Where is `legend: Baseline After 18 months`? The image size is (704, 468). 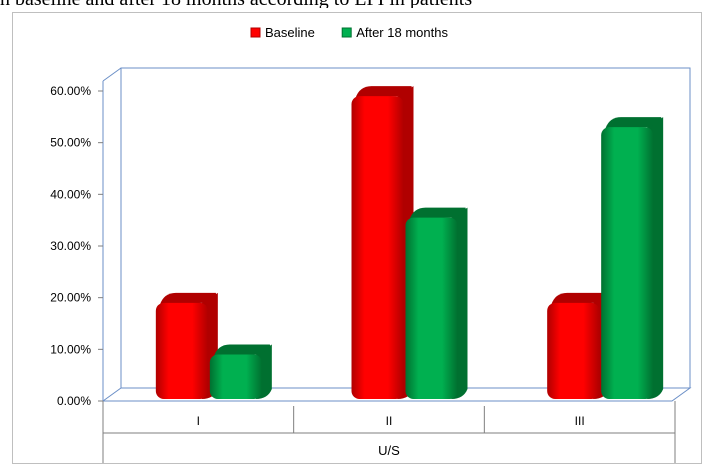
legend: Baseline After 18 months is located at coordinates (349, 32).